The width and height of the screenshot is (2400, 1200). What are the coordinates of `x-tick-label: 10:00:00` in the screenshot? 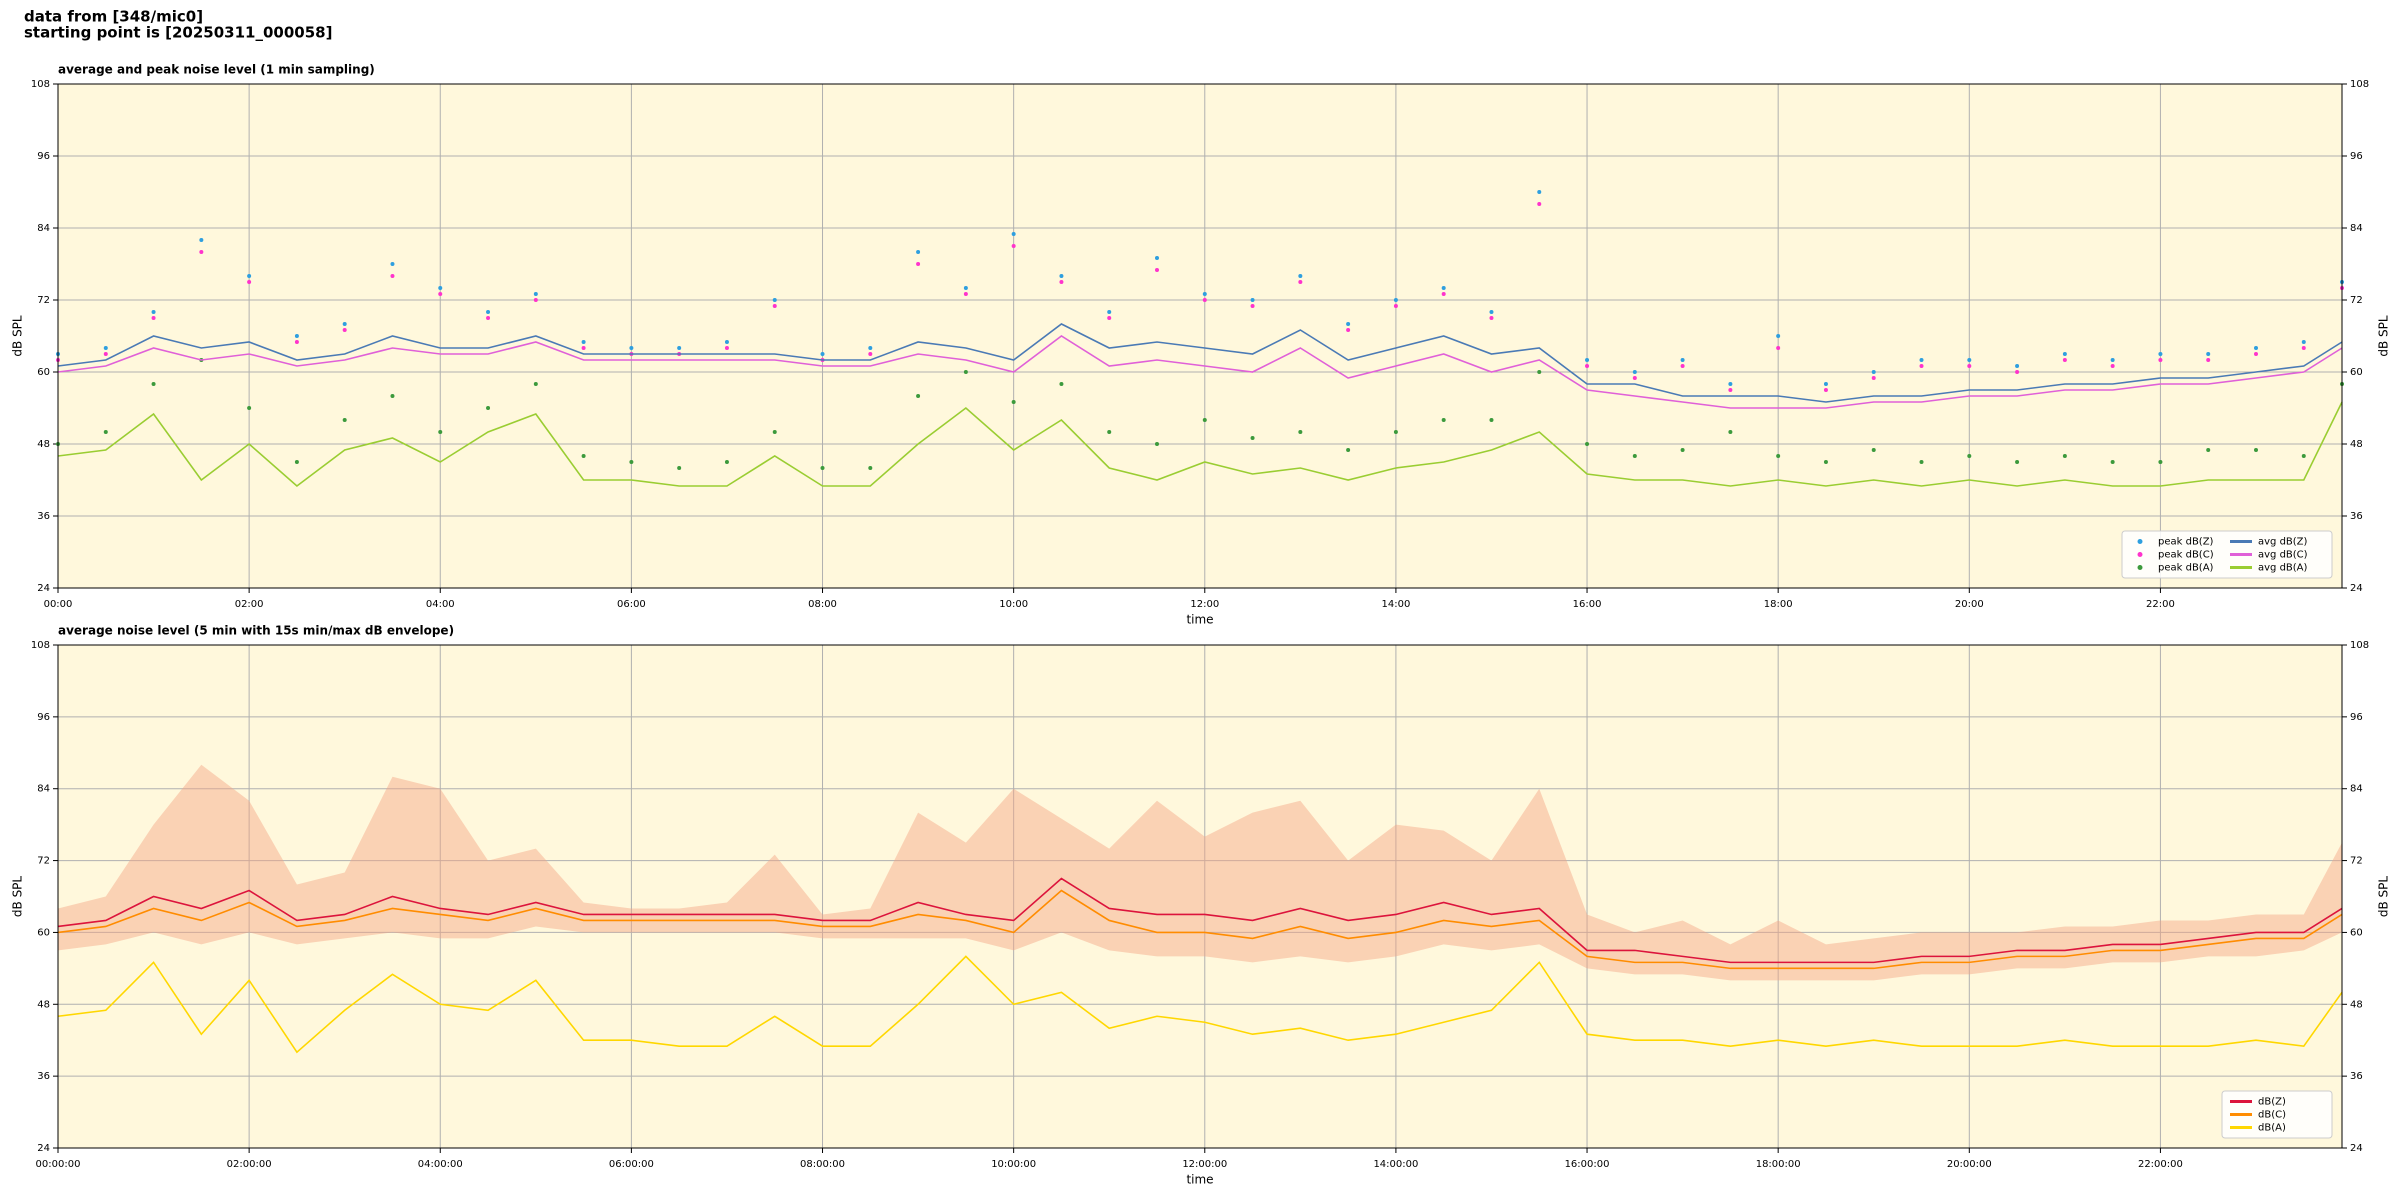 It's located at (1013, 1164).